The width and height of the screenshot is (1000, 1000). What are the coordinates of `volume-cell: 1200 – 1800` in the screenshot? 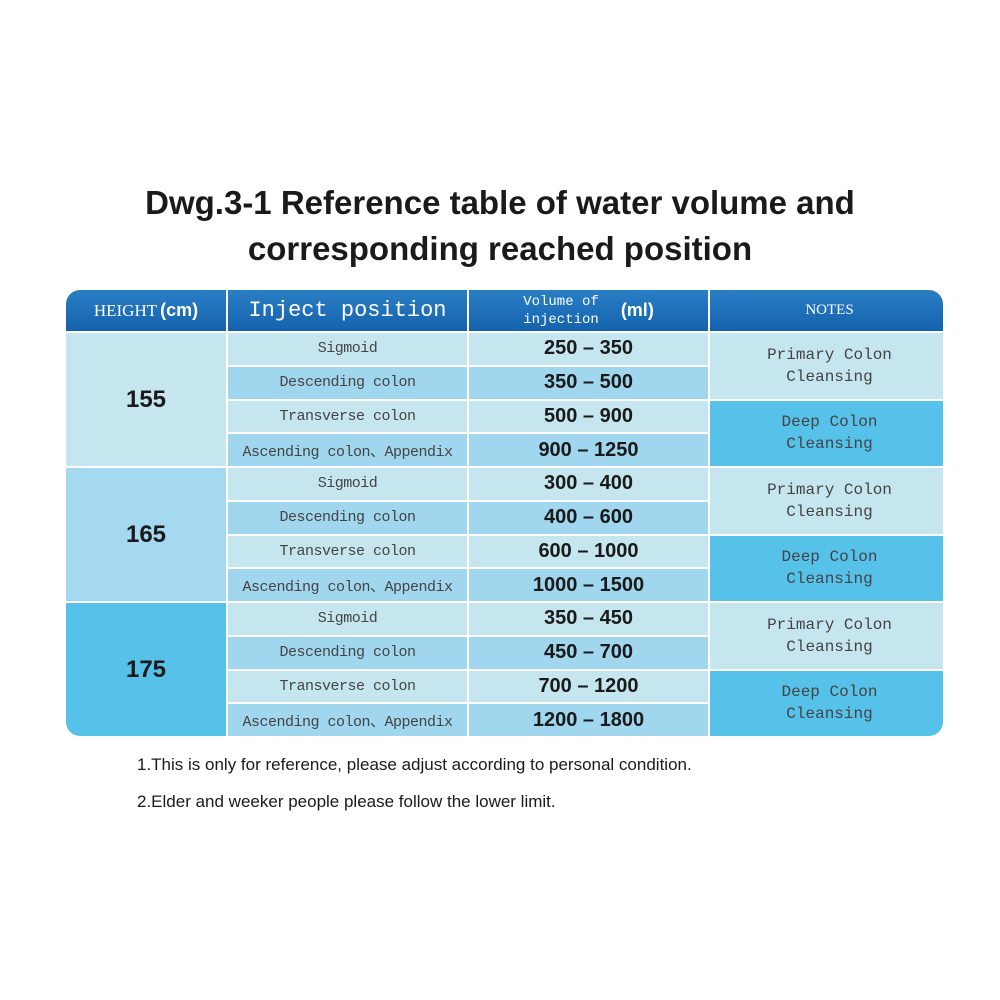 It's located at (588, 720).